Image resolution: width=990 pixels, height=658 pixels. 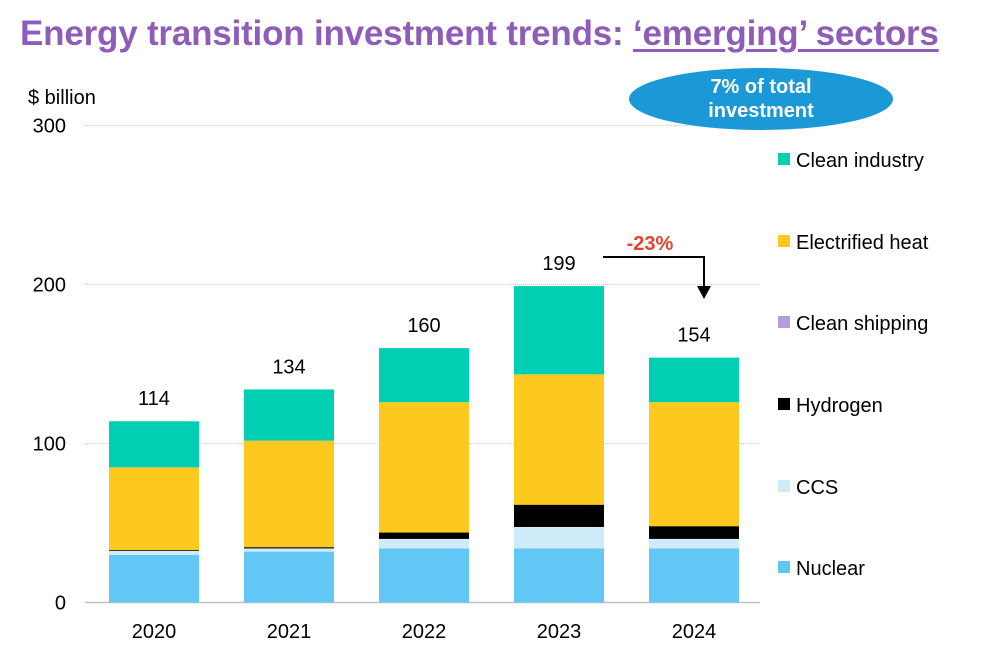 What do you see at coordinates (326, 33) in the screenshot?
I see `title-prefix: Energy transition investment trends:` at bounding box center [326, 33].